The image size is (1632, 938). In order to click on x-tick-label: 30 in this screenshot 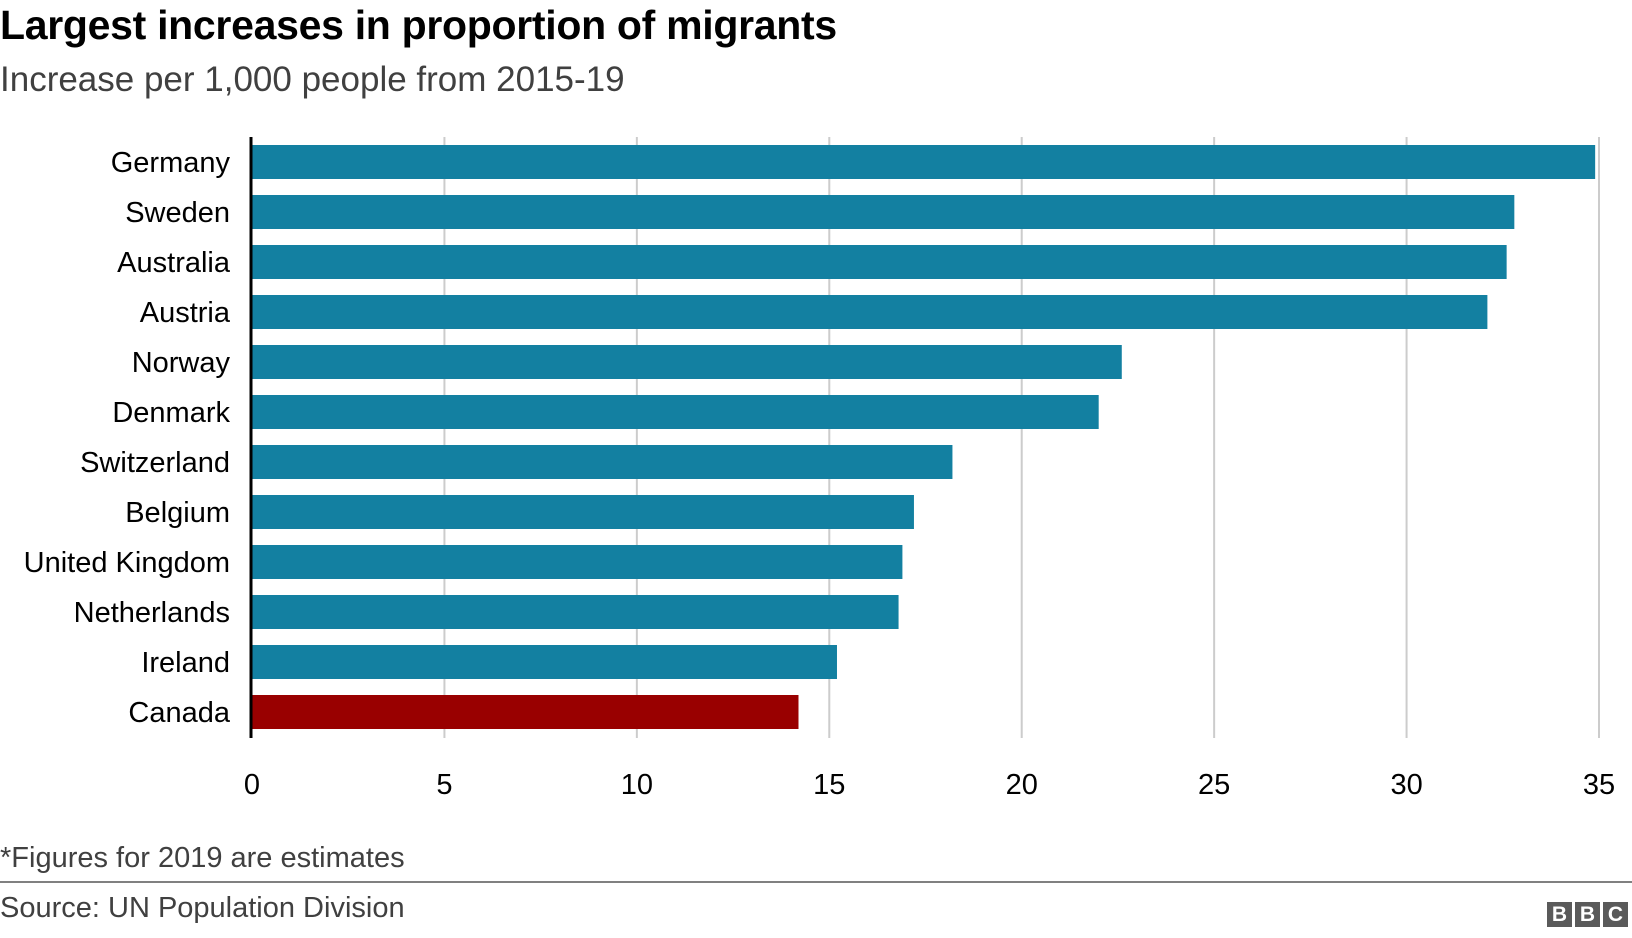, I will do `click(1406, 785)`.